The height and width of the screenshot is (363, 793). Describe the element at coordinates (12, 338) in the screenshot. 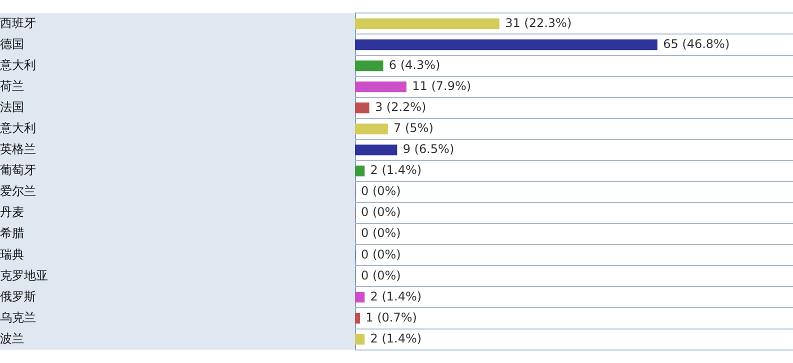

I see `y-tick-label: 波兰` at that location.